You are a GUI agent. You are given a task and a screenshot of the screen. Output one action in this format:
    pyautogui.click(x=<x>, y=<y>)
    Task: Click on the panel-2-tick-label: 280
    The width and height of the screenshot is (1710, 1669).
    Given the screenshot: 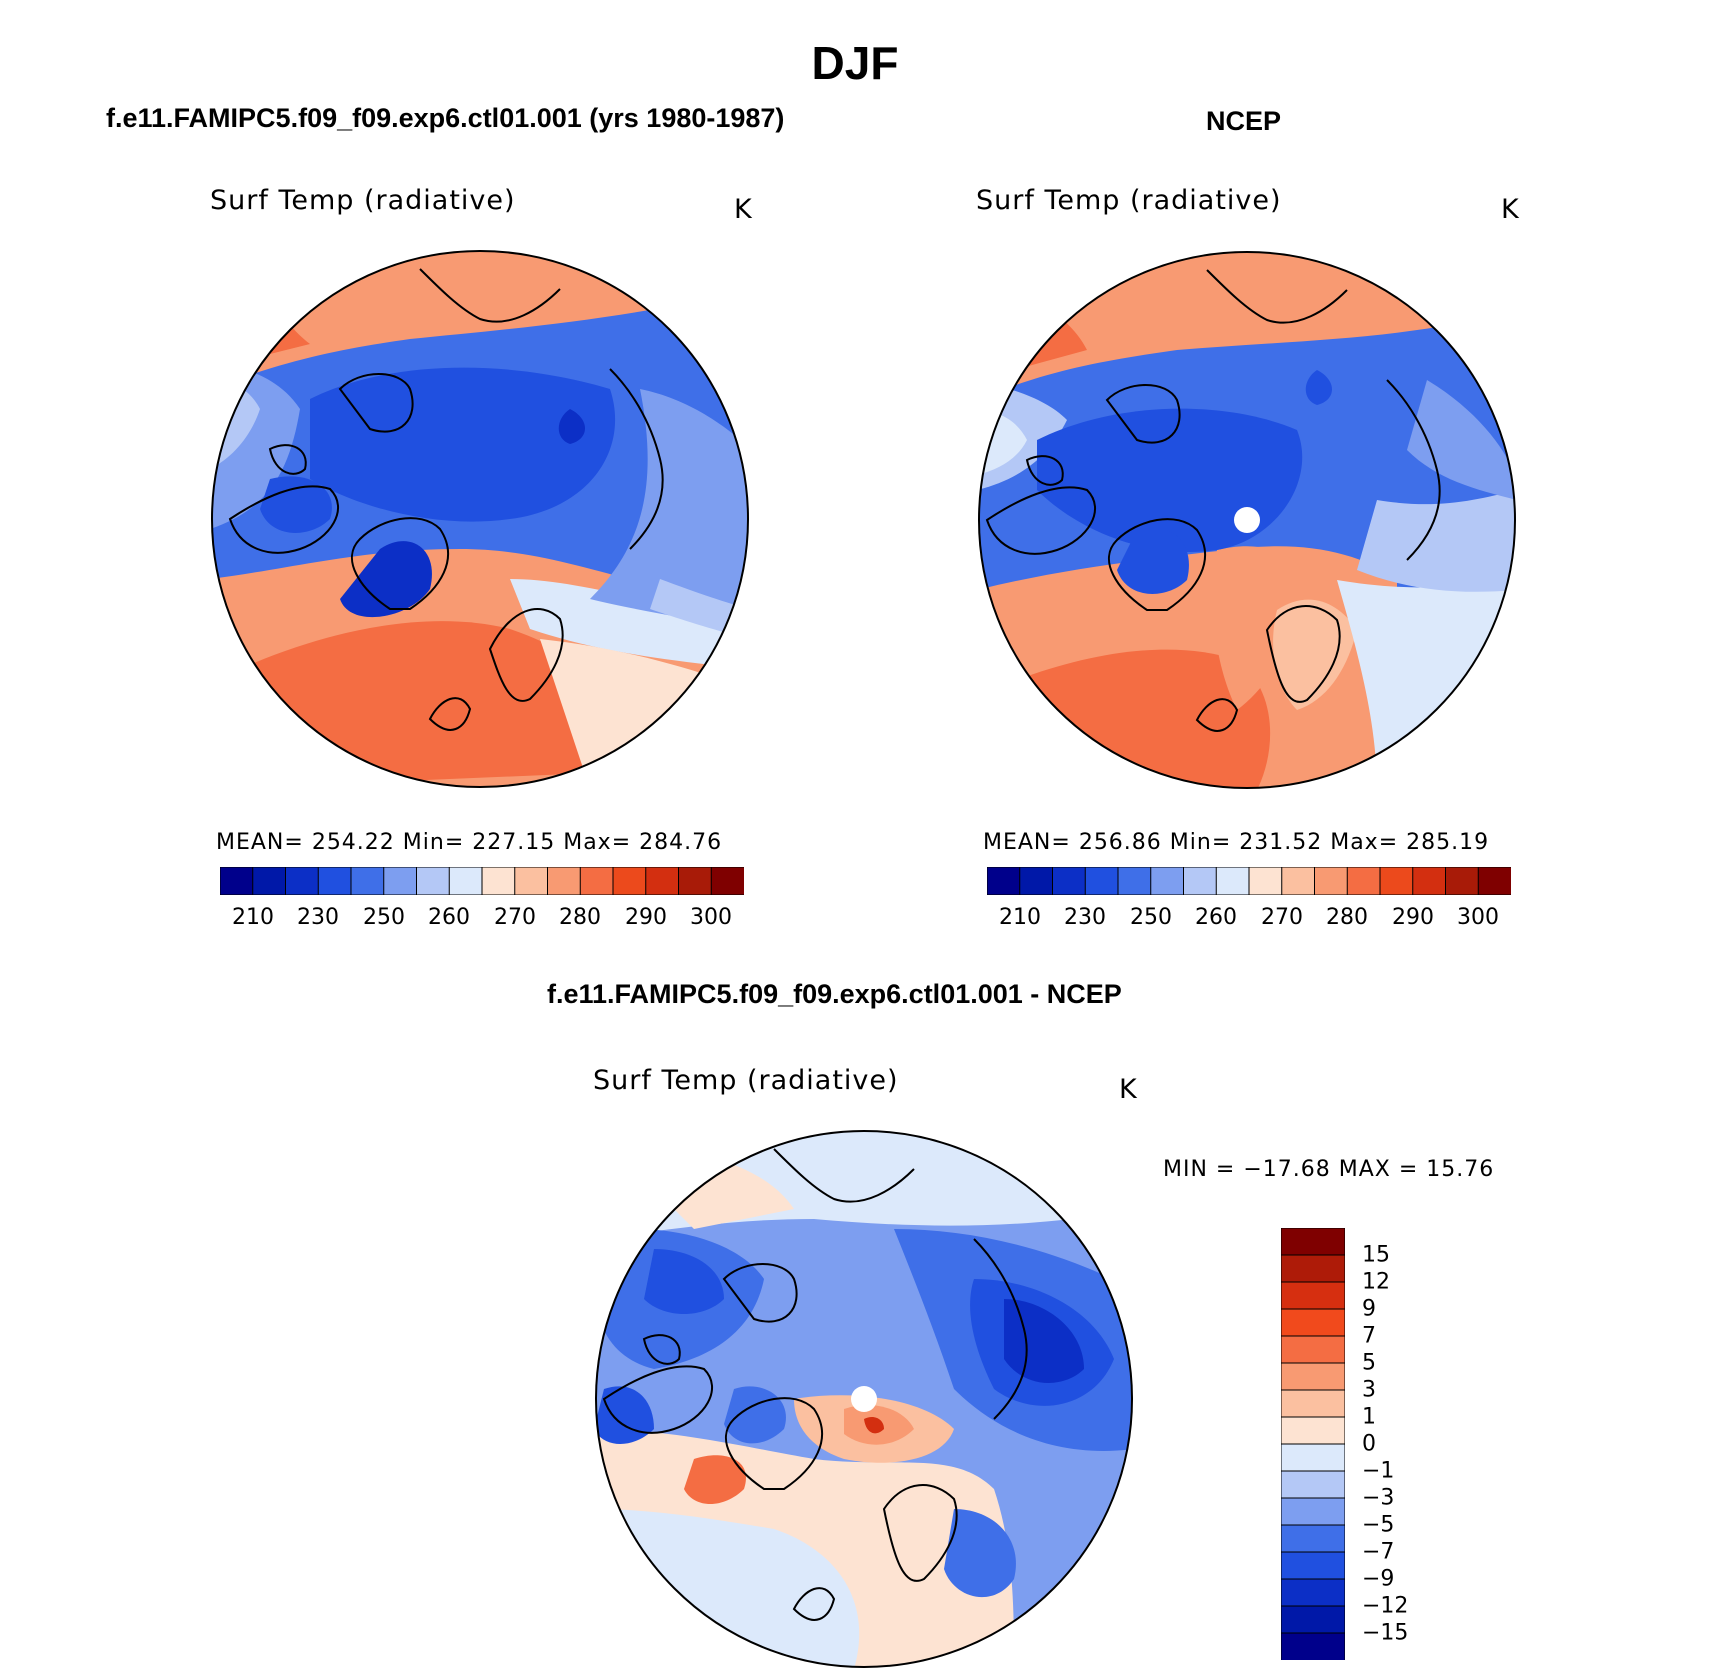 What is the action you would take?
    pyautogui.click(x=1347, y=917)
    